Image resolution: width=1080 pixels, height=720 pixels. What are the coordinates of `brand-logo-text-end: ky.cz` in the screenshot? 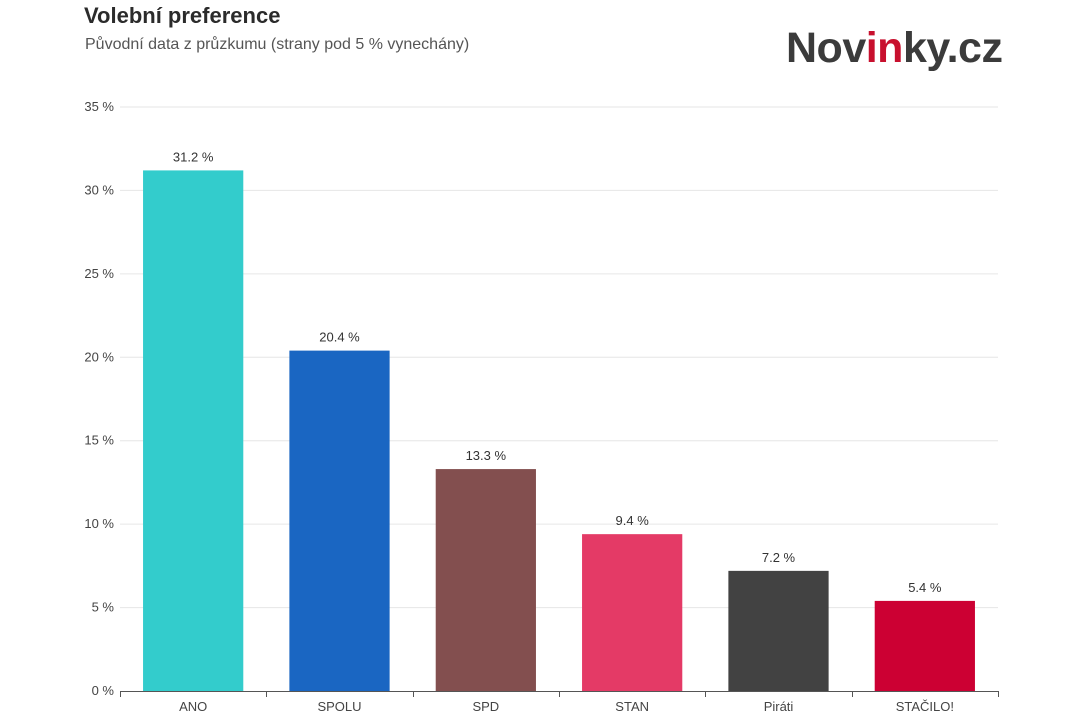 It's located at (952, 48).